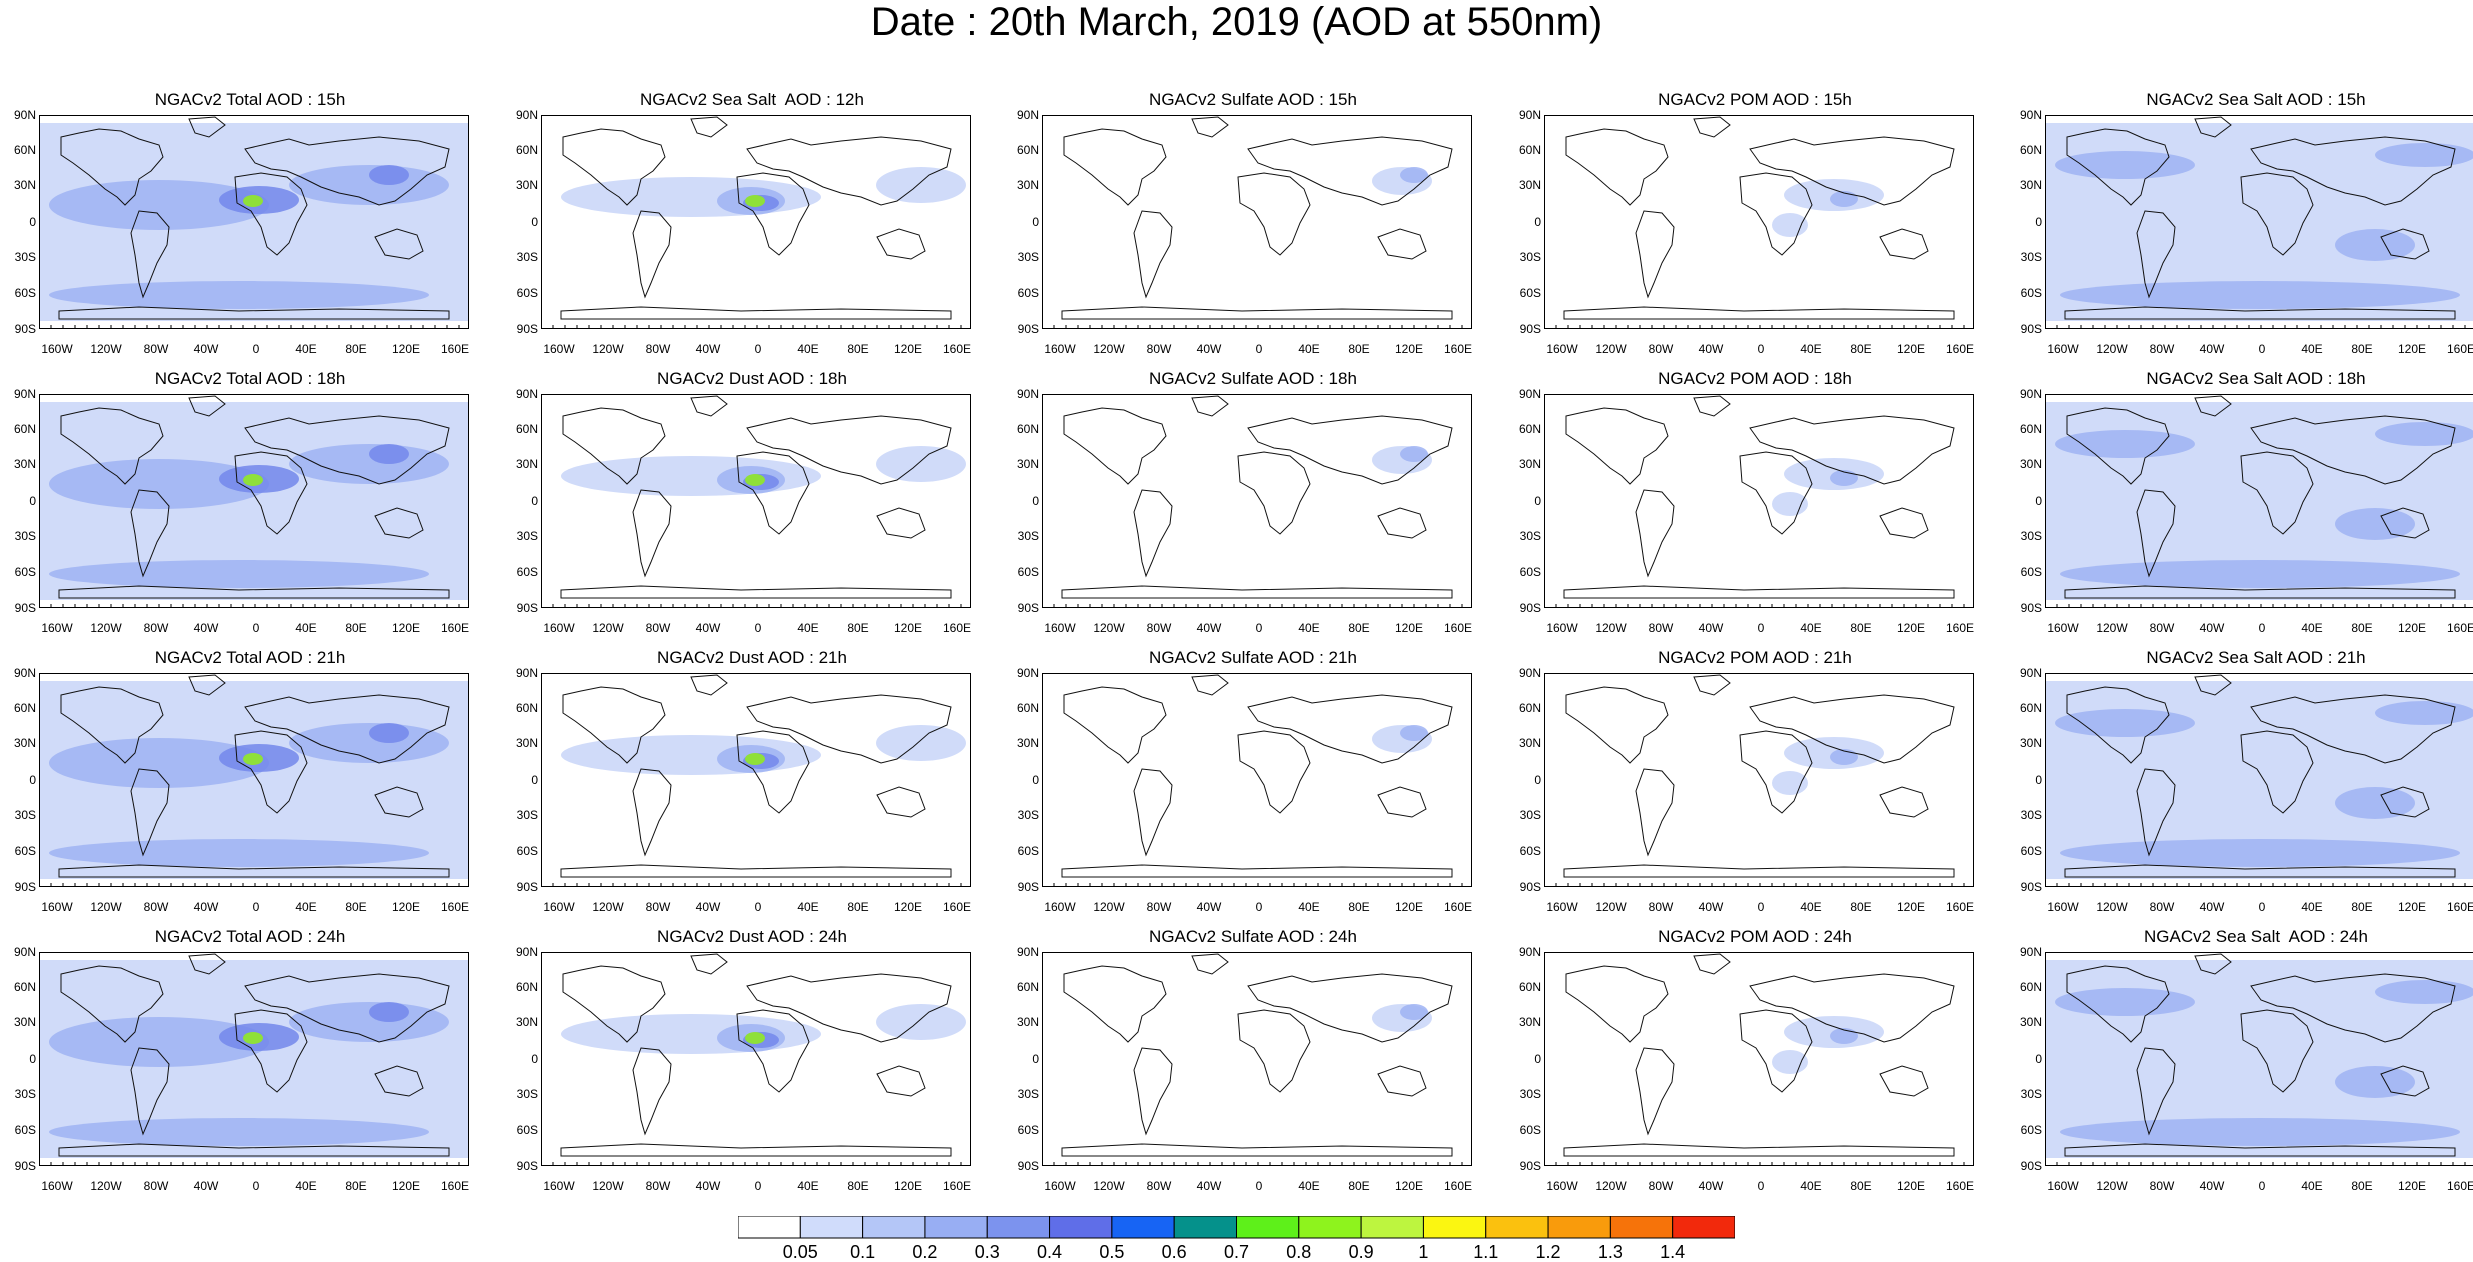 This screenshot has width=2473, height=1262. What do you see at coordinates (800, 1252) in the screenshot?
I see `colorbar-tick-label: 0.05` at bounding box center [800, 1252].